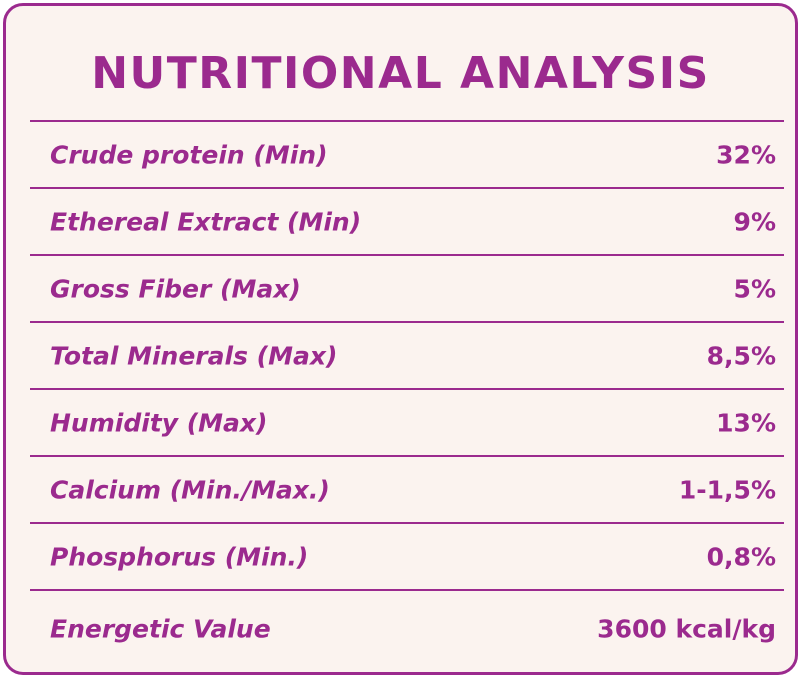  I want to click on table-row: Energetic Value 3600 kcal/kg, so click(407, 628).